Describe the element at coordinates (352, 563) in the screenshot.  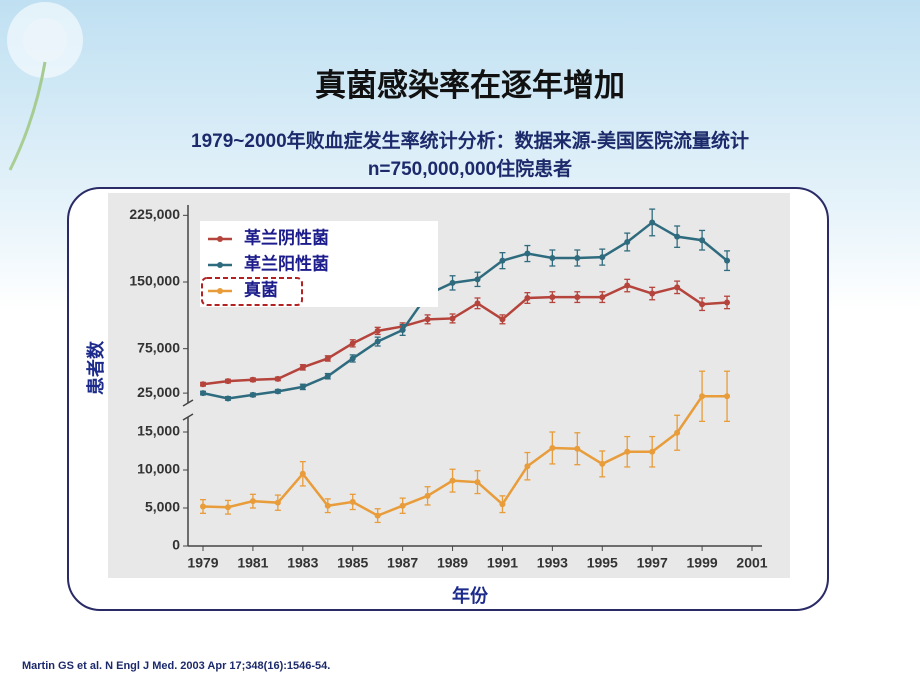
I see `x-tick-label: 1985` at that location.